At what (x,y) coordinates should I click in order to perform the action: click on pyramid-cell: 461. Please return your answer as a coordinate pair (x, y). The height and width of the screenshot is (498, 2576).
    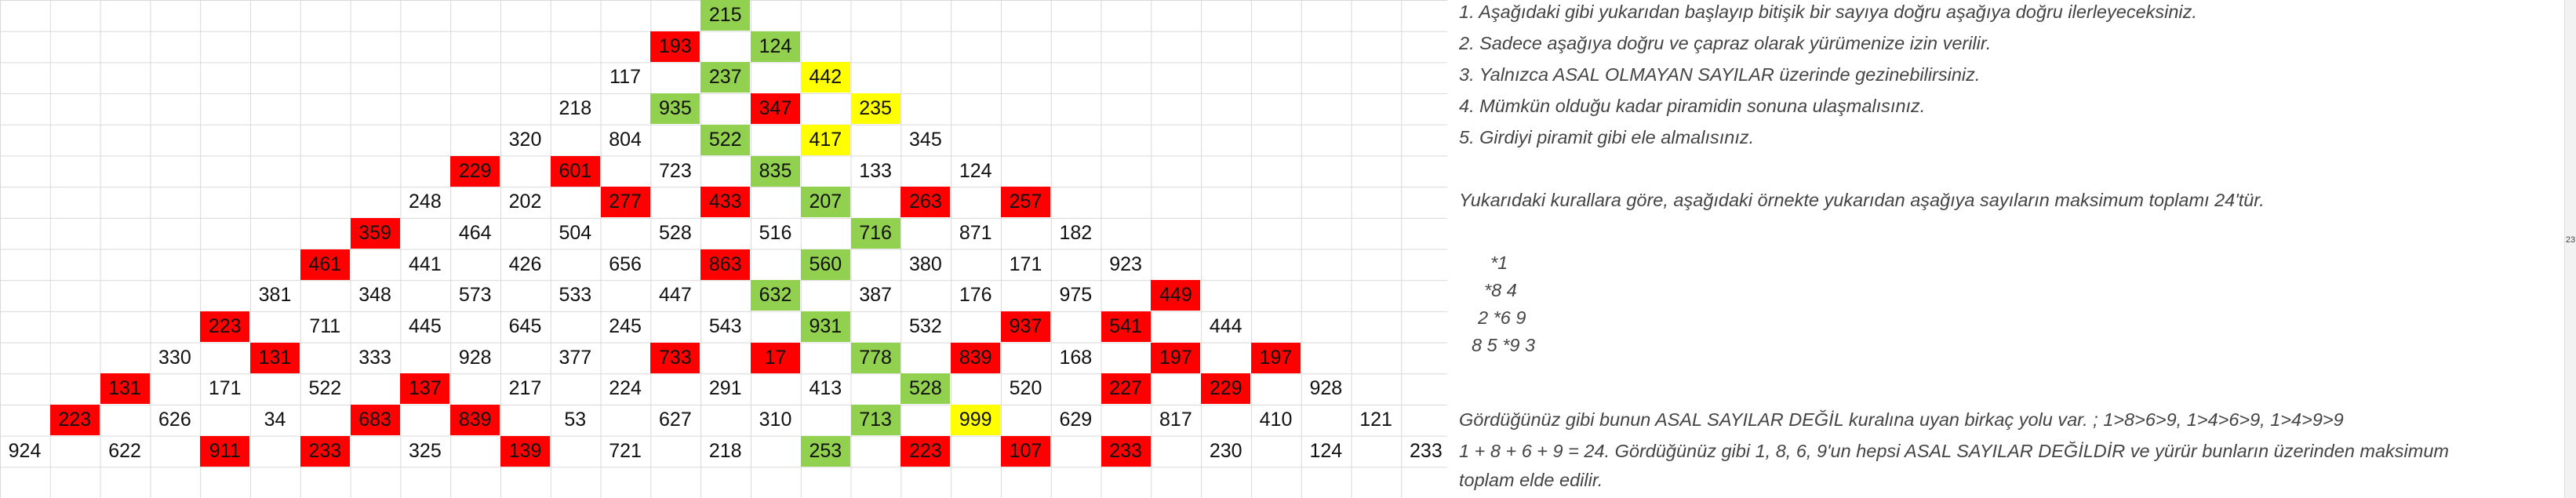
    Looking at the image, I should click on (325, 264).